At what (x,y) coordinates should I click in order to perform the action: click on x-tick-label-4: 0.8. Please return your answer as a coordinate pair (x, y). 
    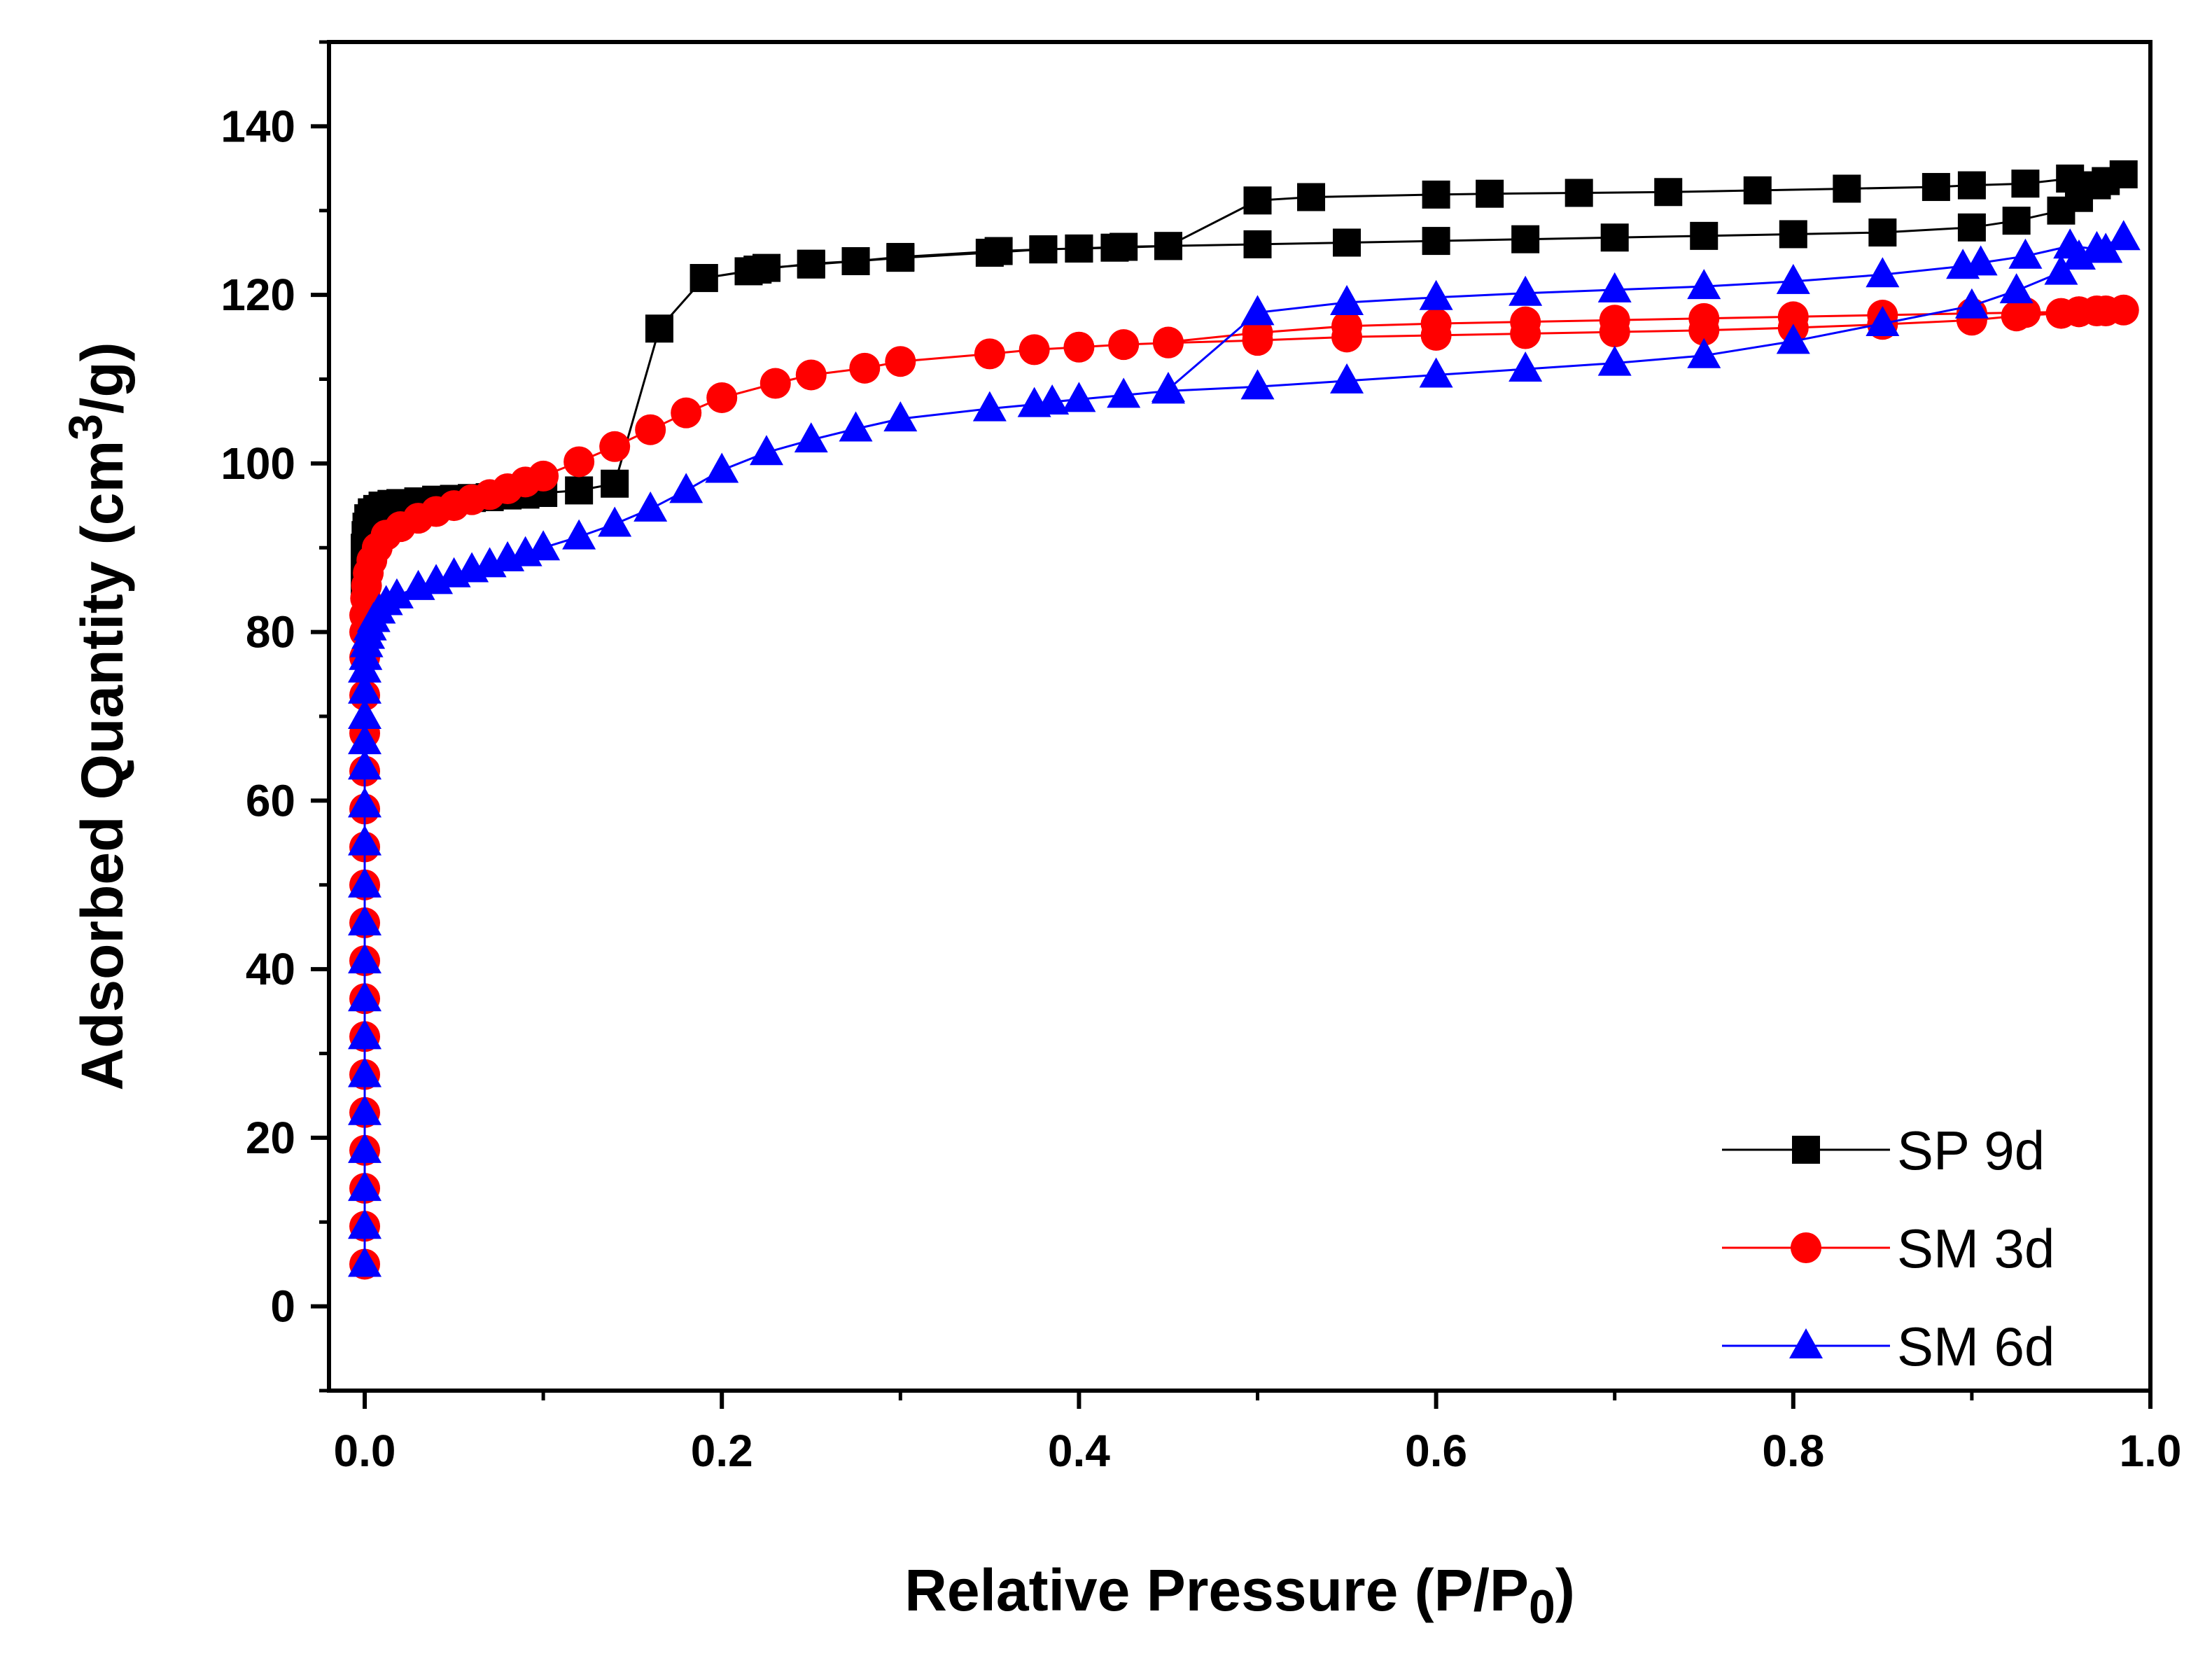
    Looking at the image, I should click on (1793, 1451).